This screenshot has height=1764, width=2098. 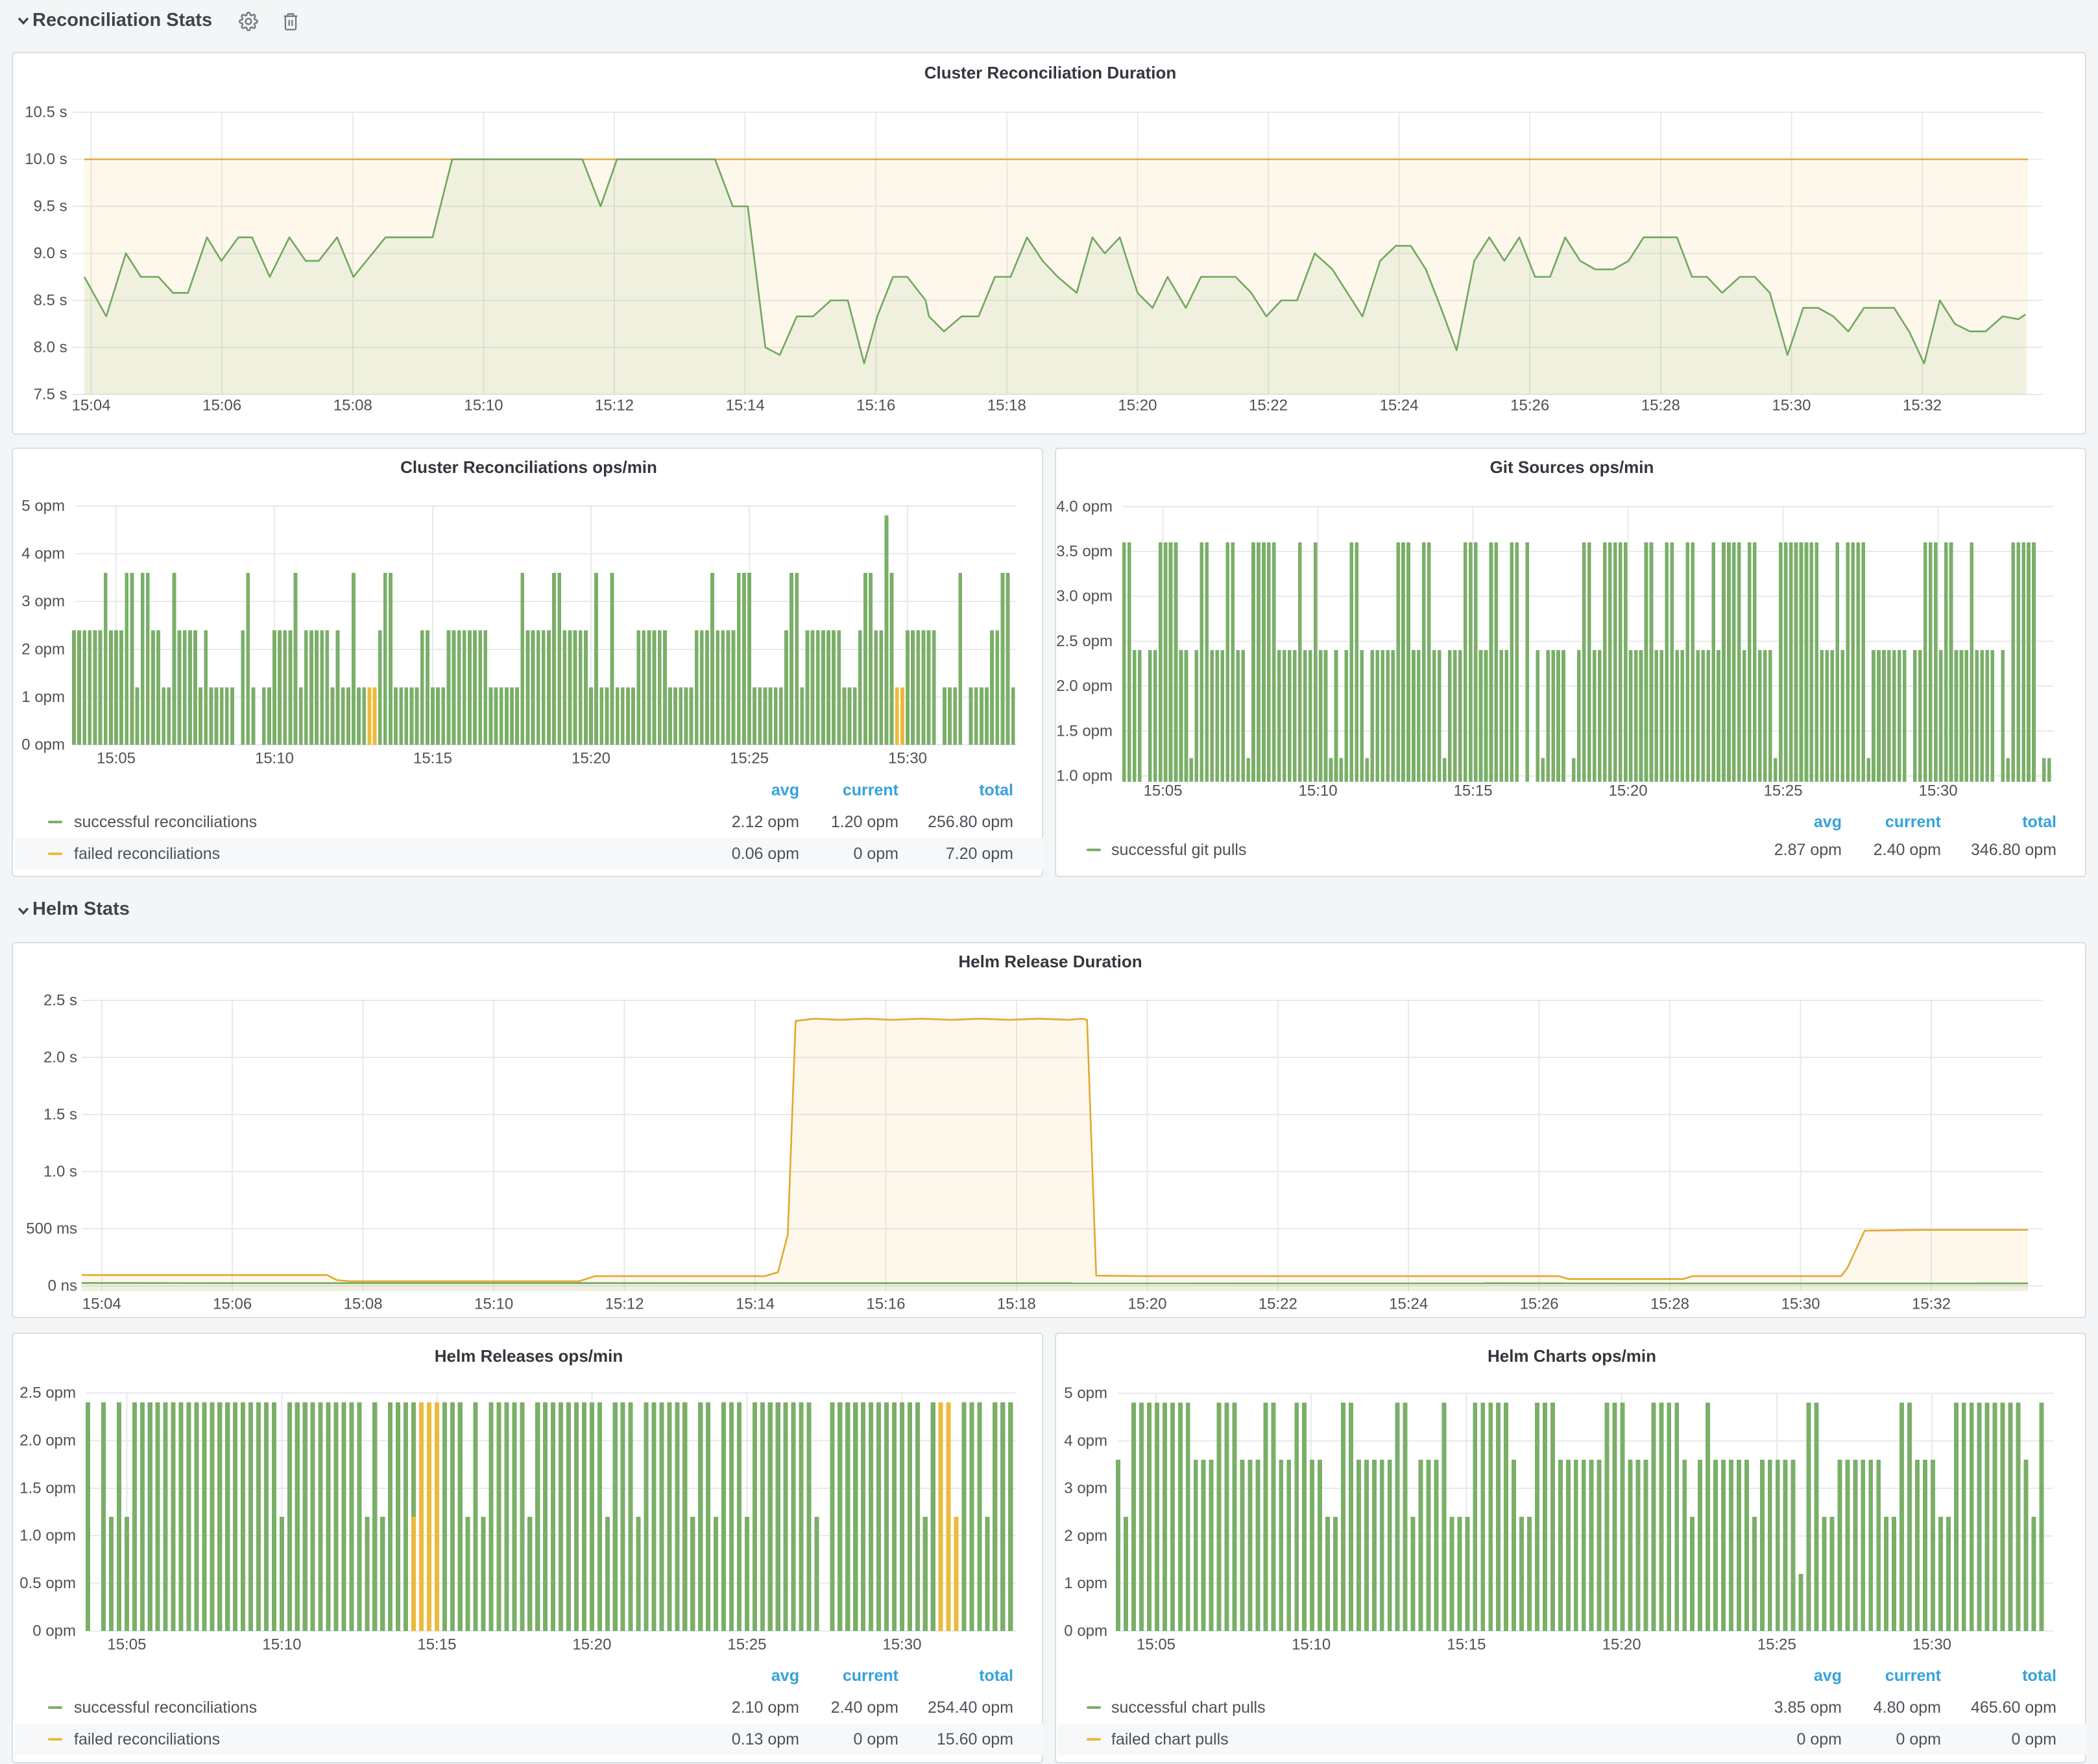 I want to click on svg-text: 1.0 s, so click(x=60, y=1171).